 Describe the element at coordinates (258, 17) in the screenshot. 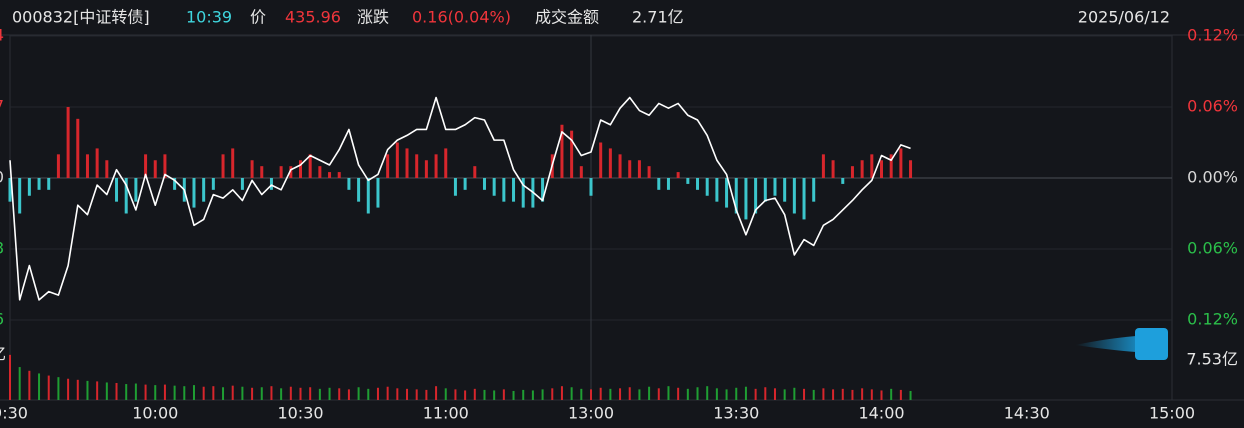

I see `price-label: 价` at that location.